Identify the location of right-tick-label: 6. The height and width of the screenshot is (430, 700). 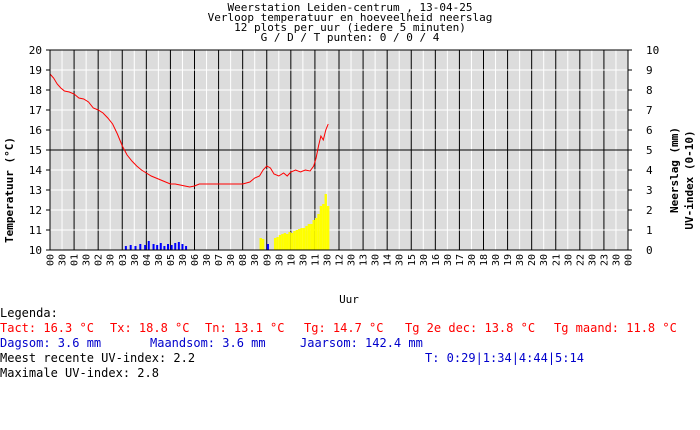
(649, 130).